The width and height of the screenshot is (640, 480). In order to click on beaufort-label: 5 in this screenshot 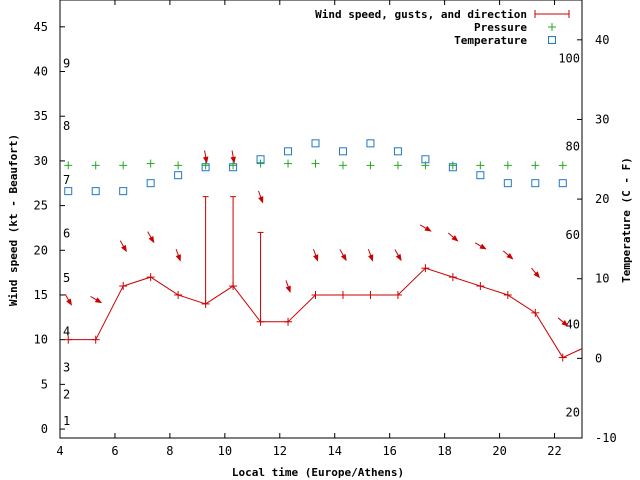, I will do `click(66, 278)`.